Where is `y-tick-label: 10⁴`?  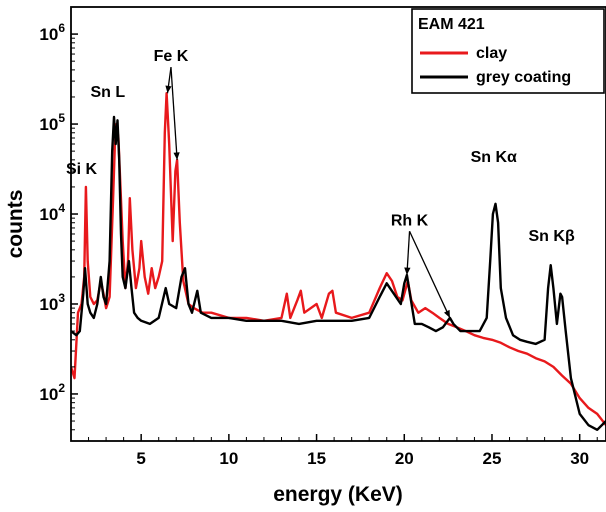 y-tick-label: 10⁴ is located at coordinates (52, 212).